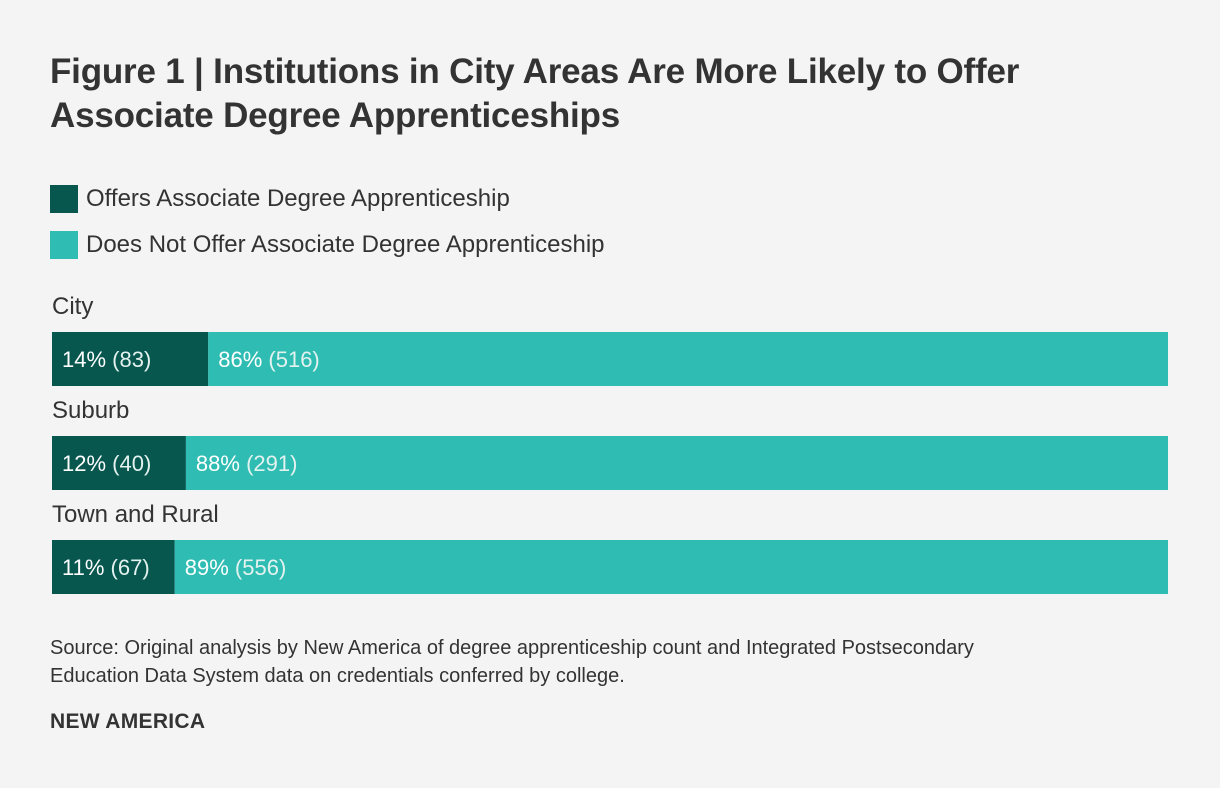 The height and width of the screenshot is (788, 1220). I want to click on bar-label-does-not-offer-town-and-rural: 89% (556), so click(236, 567).